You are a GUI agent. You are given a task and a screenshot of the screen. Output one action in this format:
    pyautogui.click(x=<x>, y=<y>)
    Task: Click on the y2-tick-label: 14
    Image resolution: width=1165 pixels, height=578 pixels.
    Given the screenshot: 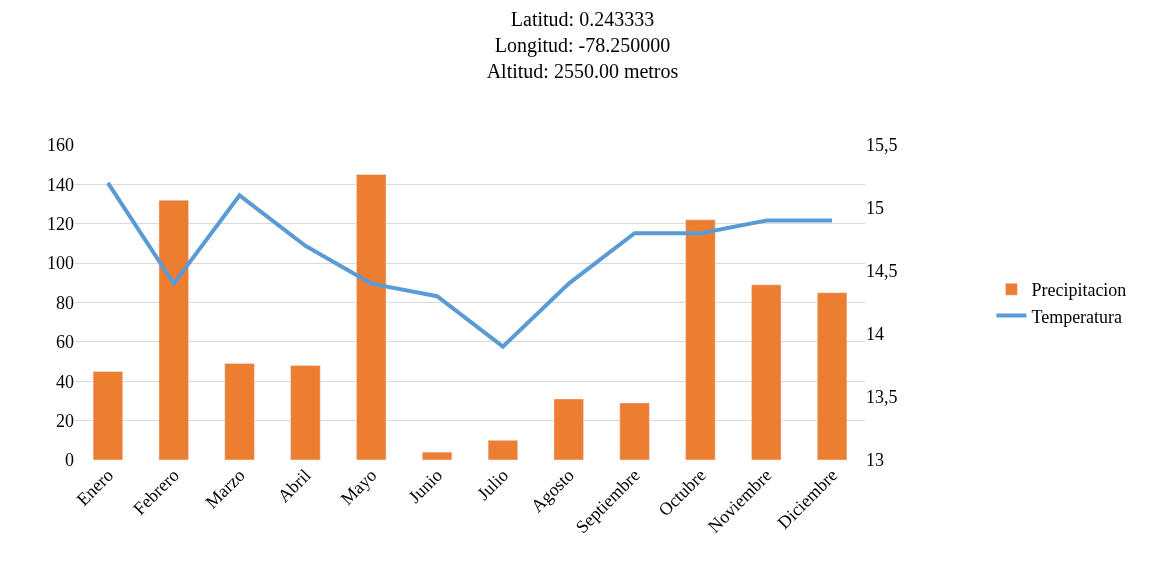 What is the action you would take?
    pyautogui.click(x=875, y=334)
    